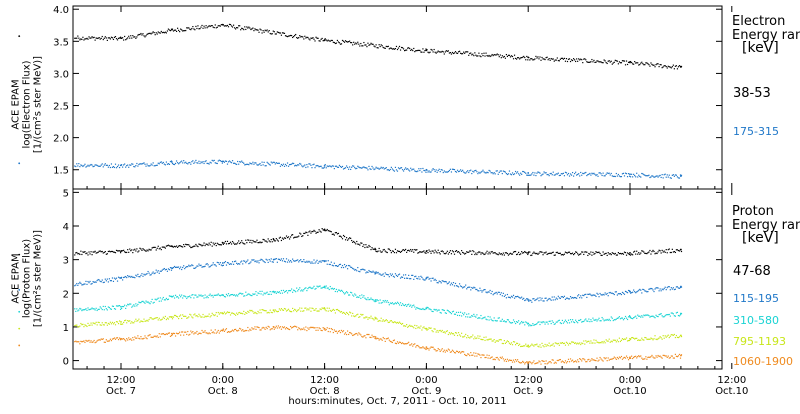 Image resolution: width=800 pixels, height=414 pixels. What do you see at coordinates (223, 391) in the screenshot?
I see `x-tick-date-label: Oct. 8` at bounding box center [223, 391].